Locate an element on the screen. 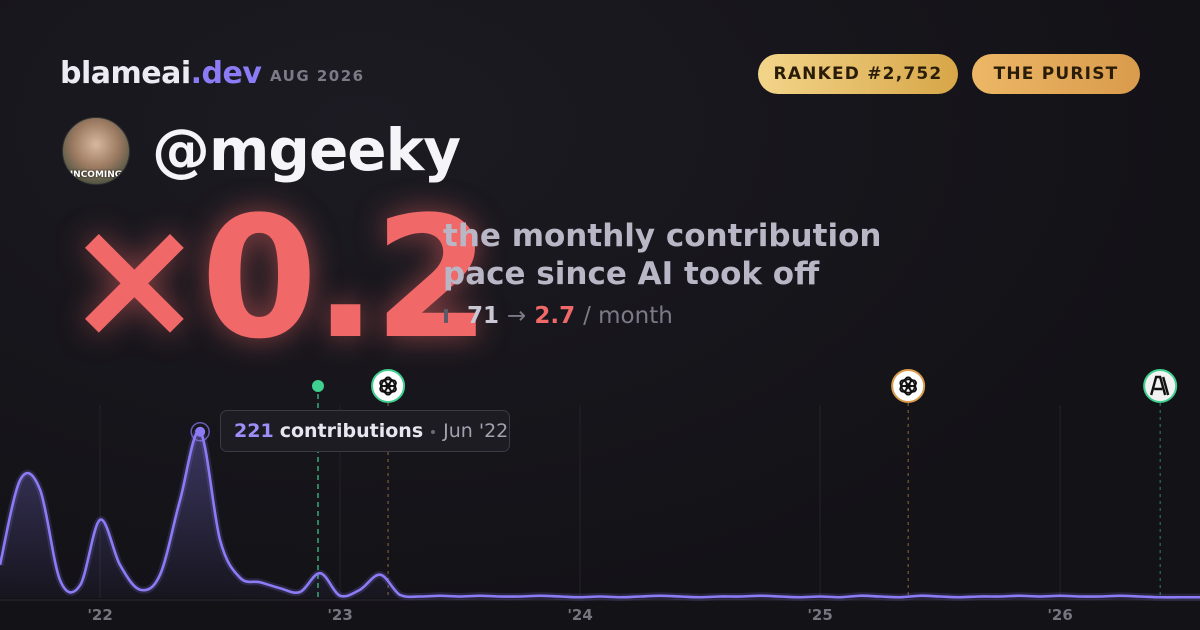 The height and width of the screenshot is (630, 1200). tooltip-value: 221 is located at coordinates (254, 431).